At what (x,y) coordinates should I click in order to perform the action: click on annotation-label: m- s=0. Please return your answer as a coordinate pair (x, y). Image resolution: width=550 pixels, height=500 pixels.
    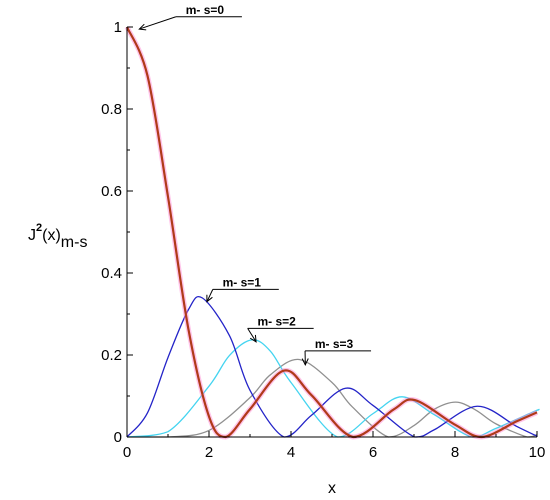
    Looking at the image, I should click on (205, 10).